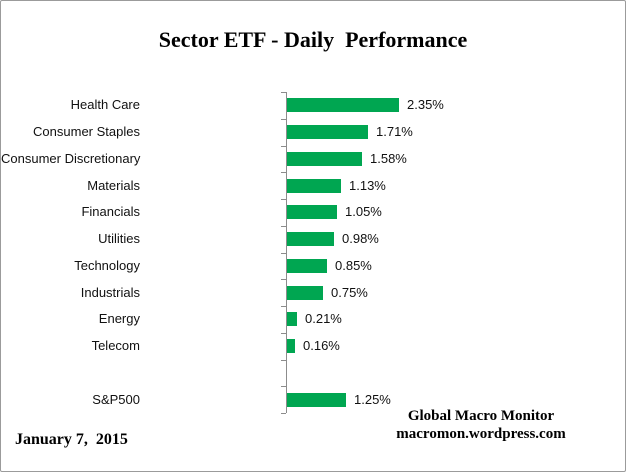 This screenshot has height=472, width=626. I want to click on category-label: Materials, so click(113, 185).